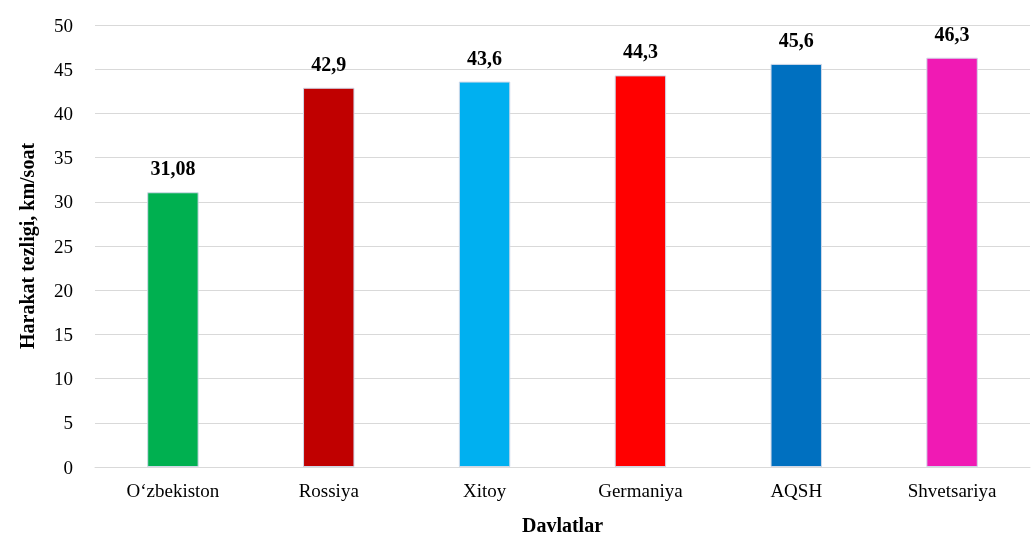 This screenshot has height=548, width=1036. I want to click on x-tick-label: Rossiya, so click(329, 490).